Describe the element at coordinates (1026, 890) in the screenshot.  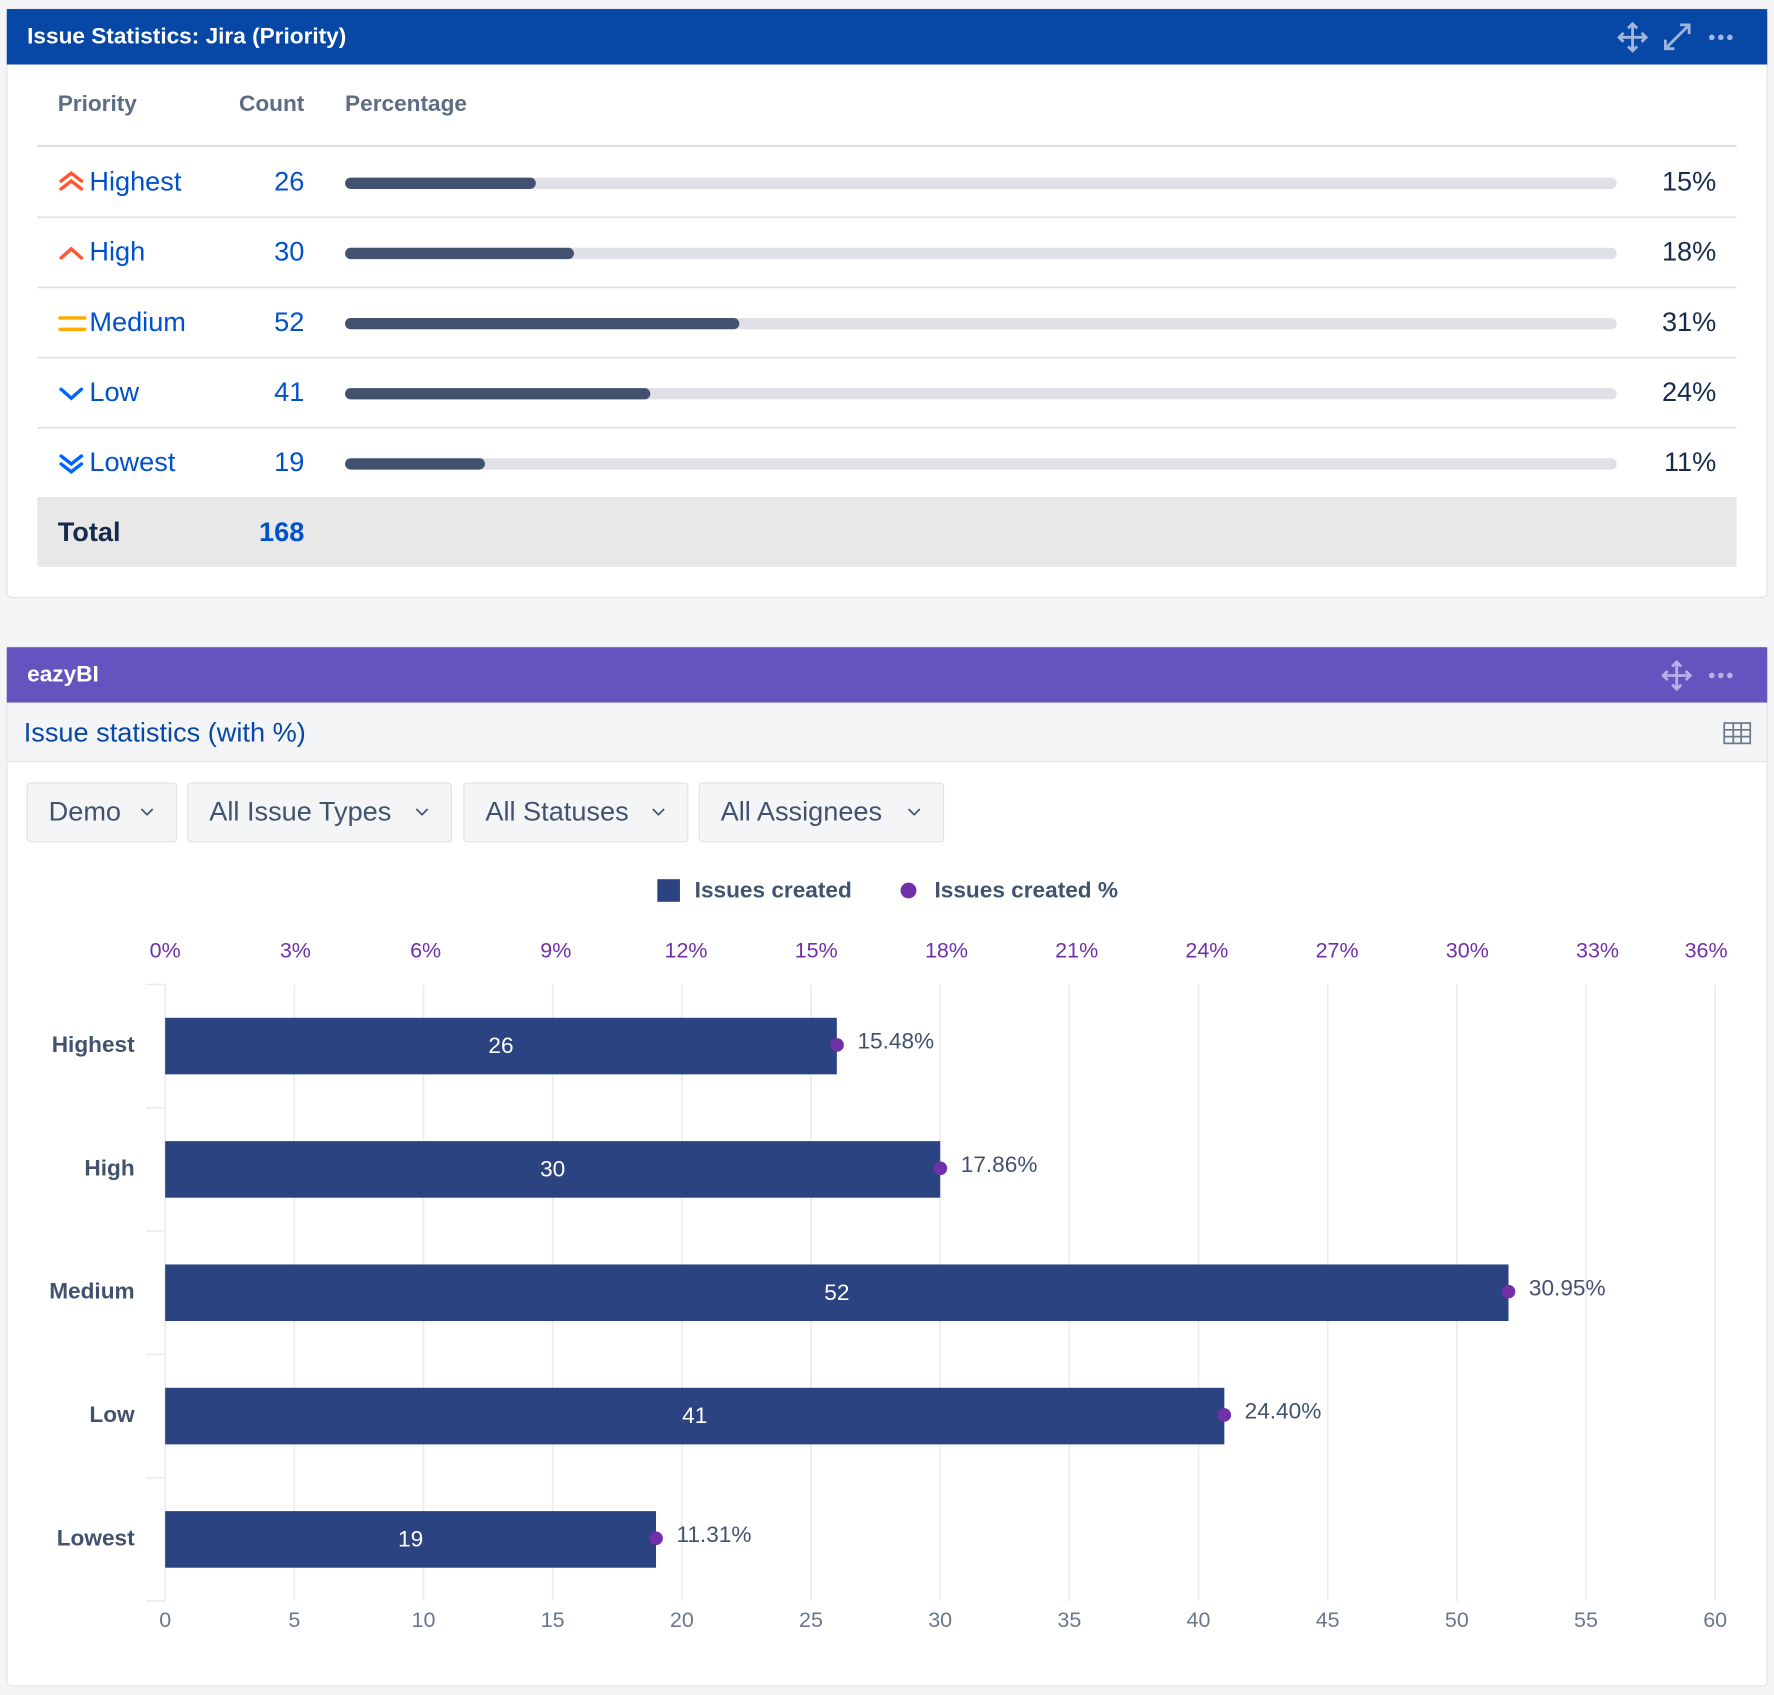
I see `legend-label: Issues created %` at that location.